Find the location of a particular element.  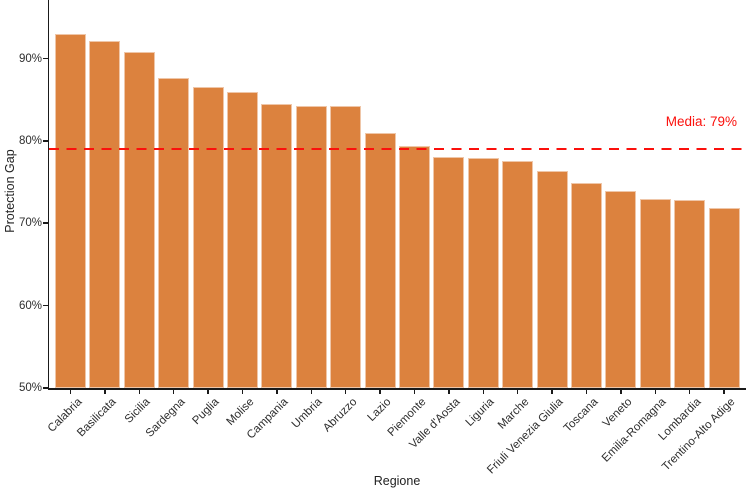

x-tick-label-molise: Molise is located at coordinates (239, 412).